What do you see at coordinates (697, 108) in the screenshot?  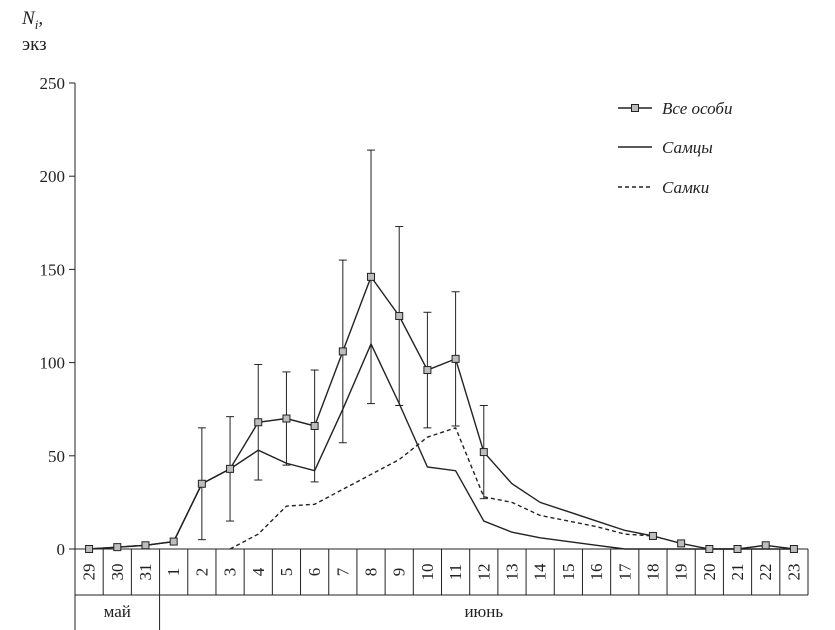 I see `legend-label: Все особи` at bounding box center [697, 108].